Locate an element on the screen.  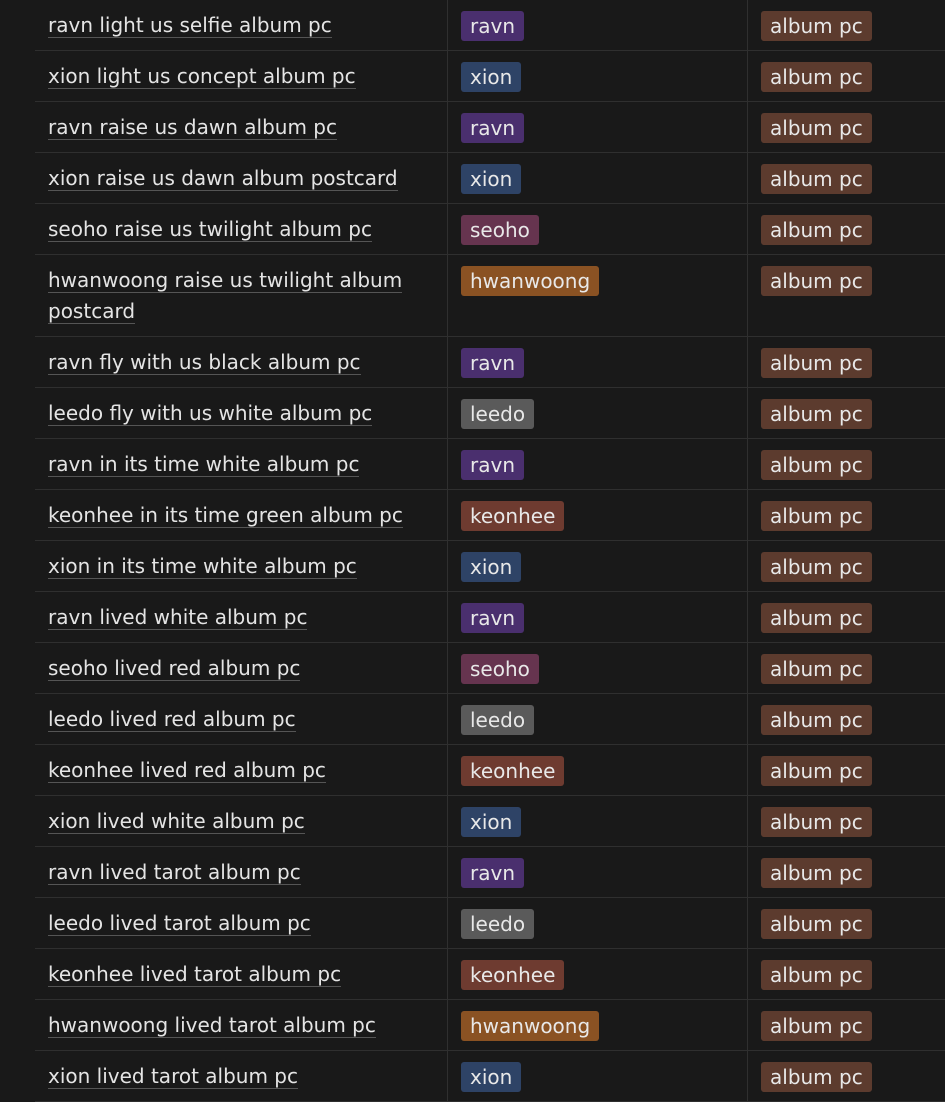
table-row: seoho lived red album pc seoho album pc is located at coordinates (490, 668).